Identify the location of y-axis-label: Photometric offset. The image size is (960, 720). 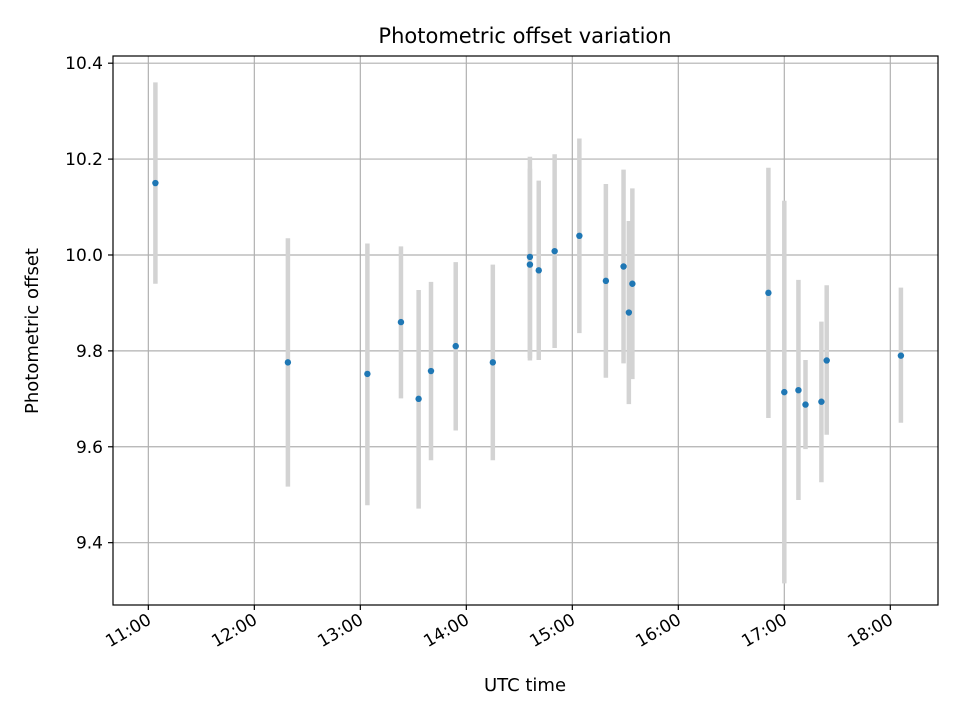
(32, 331).